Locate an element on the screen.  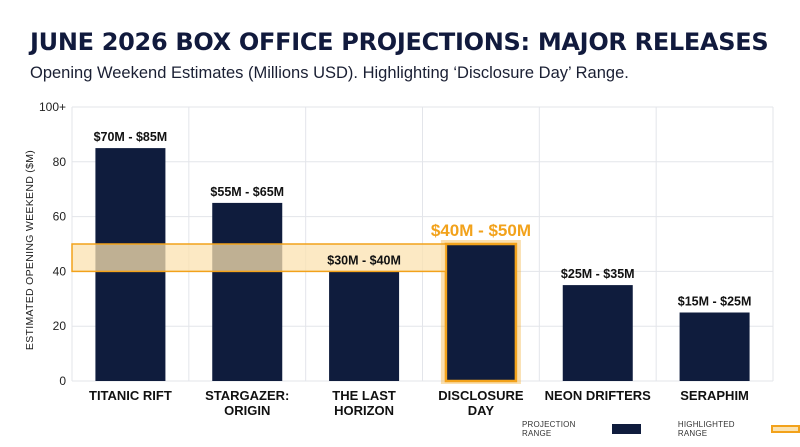
y-tick-label: 100+ is located at coordinates (52, 107).